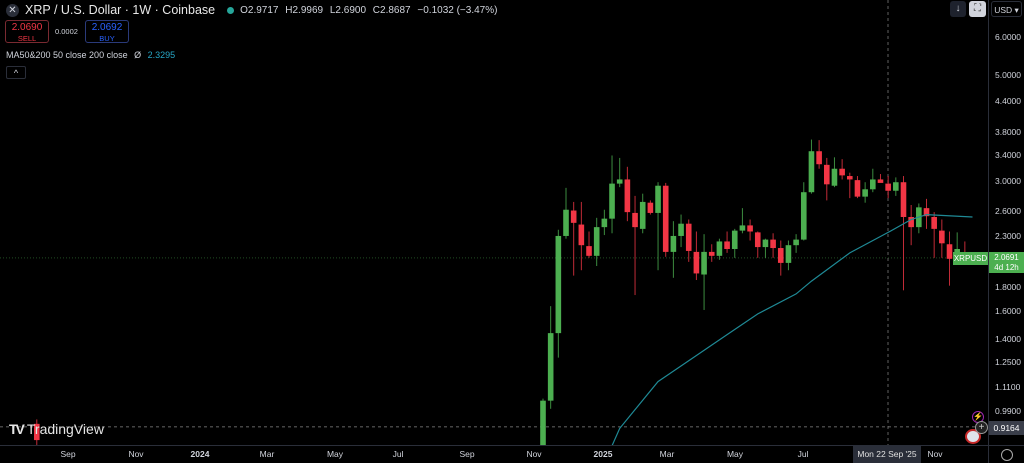  What do you see at coordinates (267, 454) in the screenshot?
I see `time-label: Mar` at bounding box center [267, 454].